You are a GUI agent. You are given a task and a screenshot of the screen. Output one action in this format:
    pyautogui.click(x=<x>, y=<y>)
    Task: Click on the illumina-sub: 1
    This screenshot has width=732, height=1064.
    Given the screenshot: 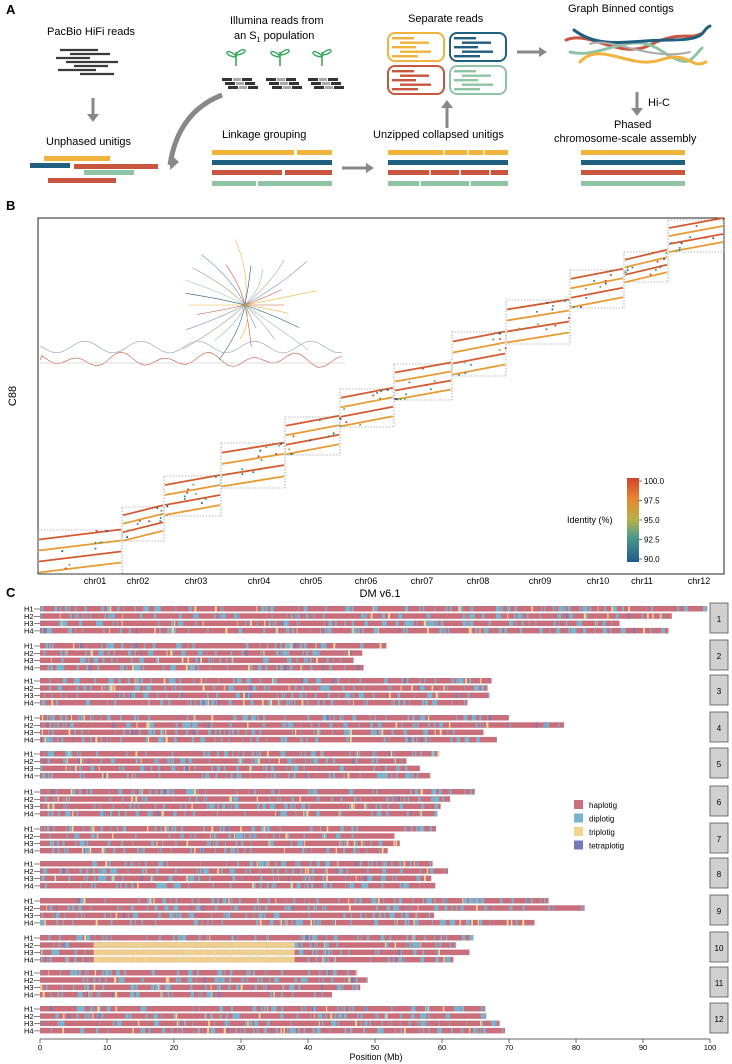 What is the action you would take?
    pyautogui.click(x=259, y=40)
    